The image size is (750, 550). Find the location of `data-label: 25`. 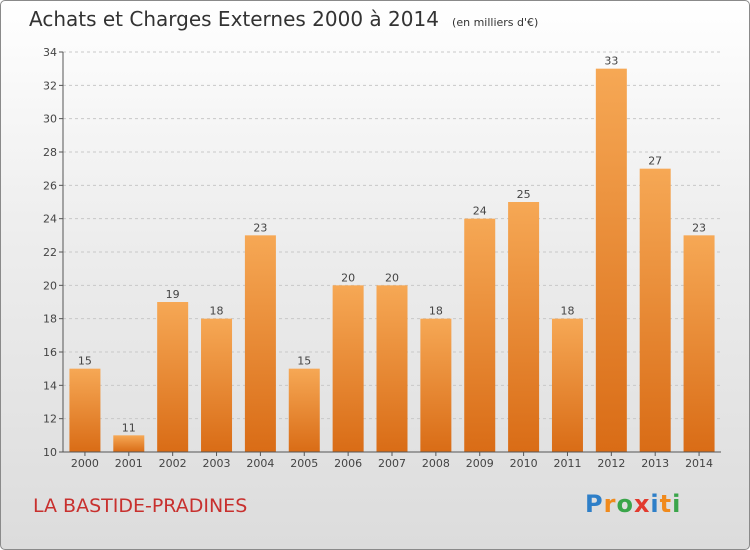

data-label: 25 is located at coordinates (524, 194).